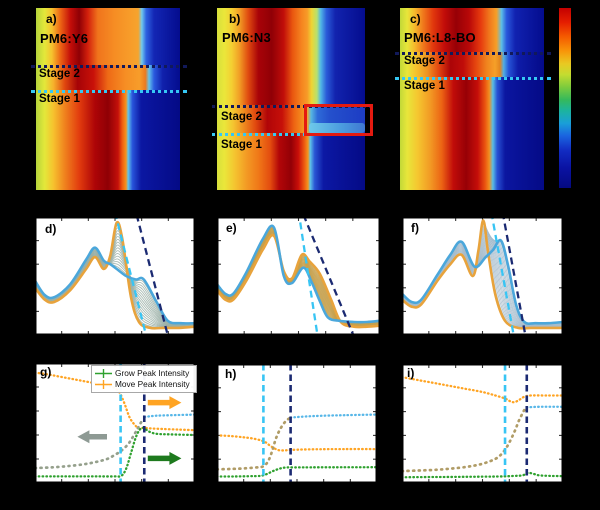  What do you see at coordinates (152, 384) in the screenshot?
I see `legend-label-move: Move Peak Intensity` at bounding box center [152, 384].